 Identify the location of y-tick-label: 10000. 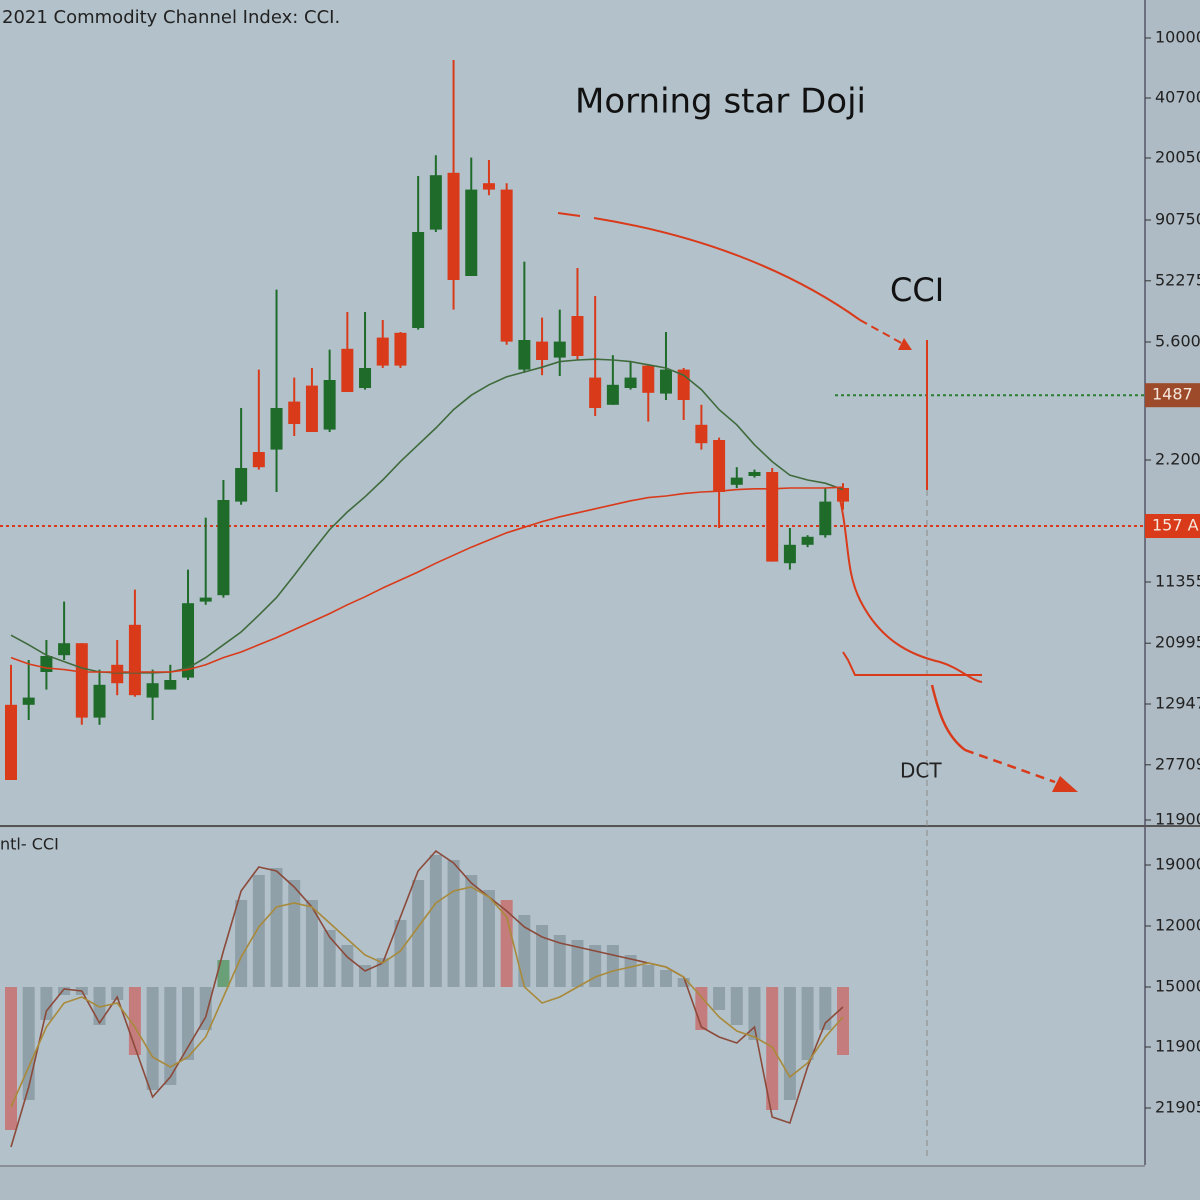
(1177, 37).